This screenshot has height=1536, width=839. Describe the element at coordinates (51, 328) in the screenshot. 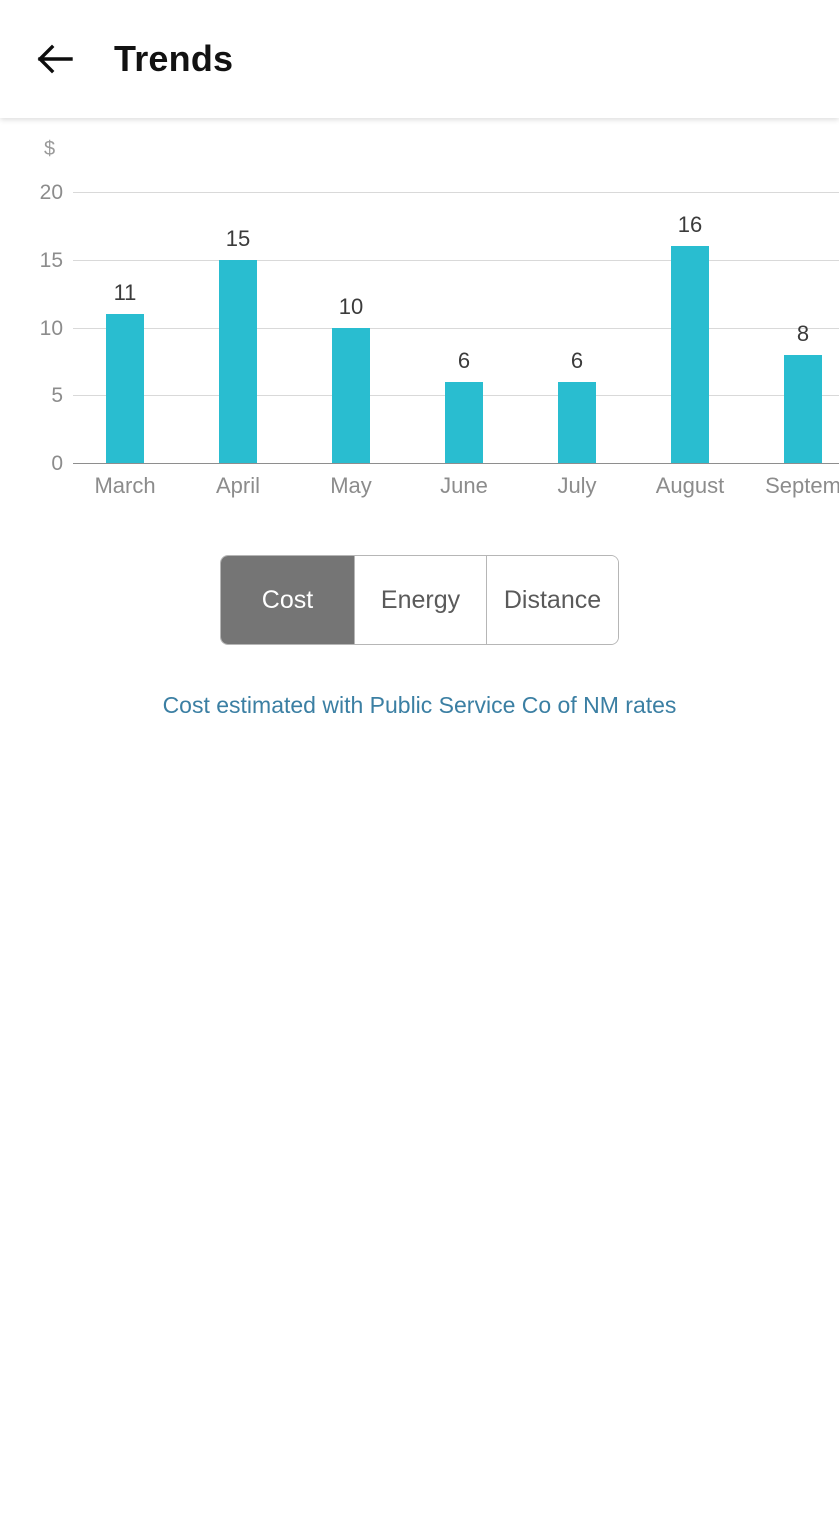

I see `y-axis-tick-label: 10` at that location.